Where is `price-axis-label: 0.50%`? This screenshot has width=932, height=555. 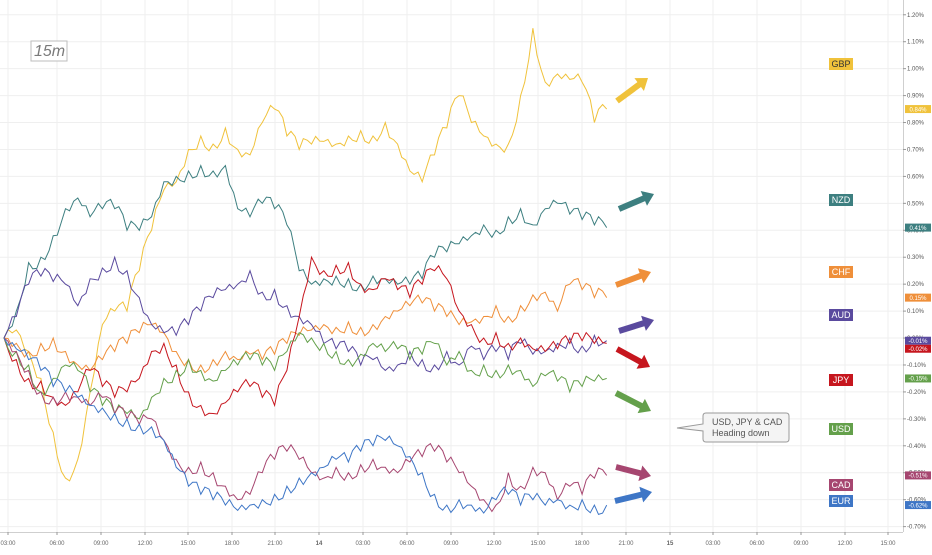
price-axis-label: 0.50% is located at coordinates (916, 204).